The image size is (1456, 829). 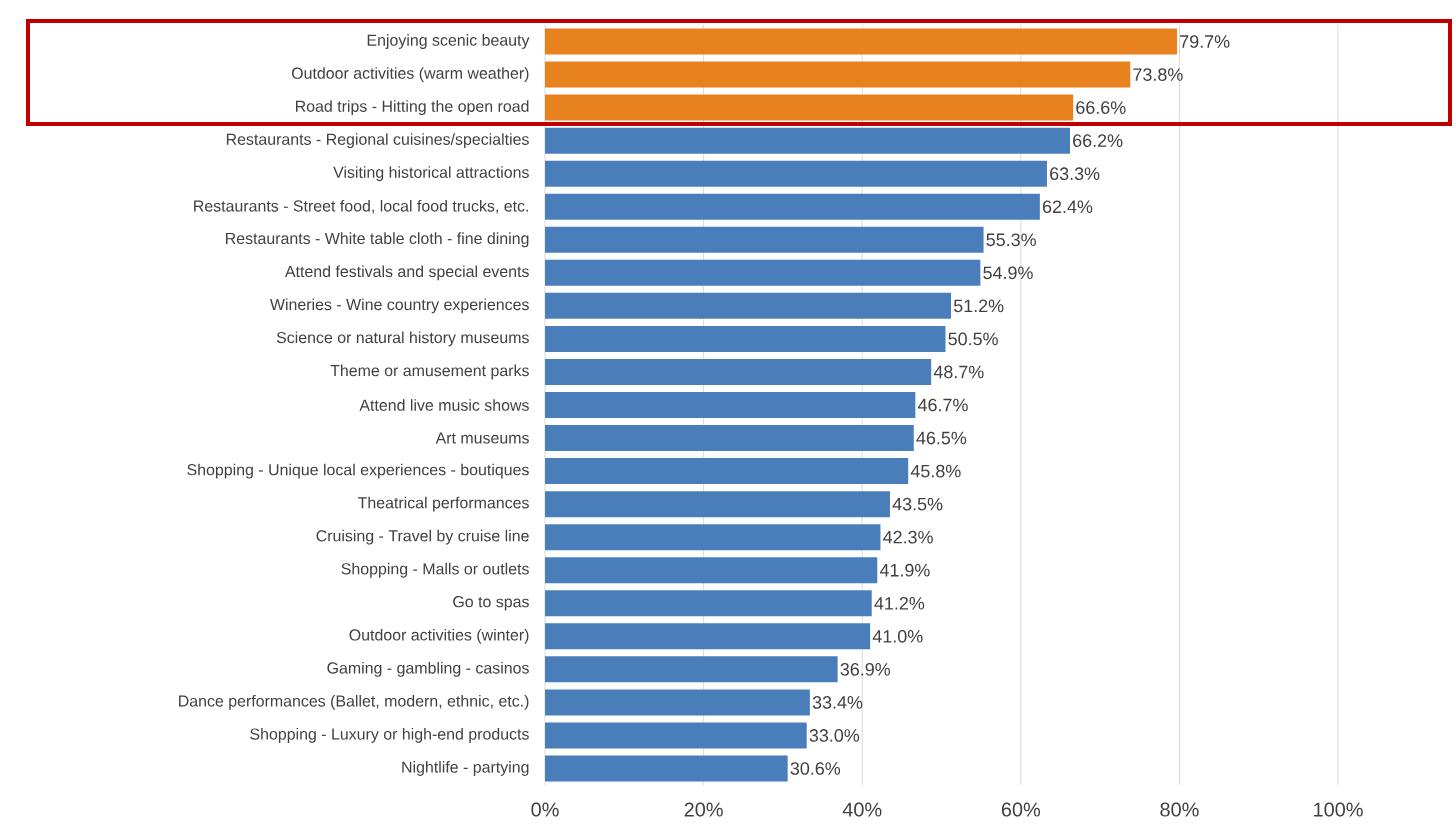 I want to click on y-tick-label: Outdoor activities (warm weather), so click(x=410, y=74).